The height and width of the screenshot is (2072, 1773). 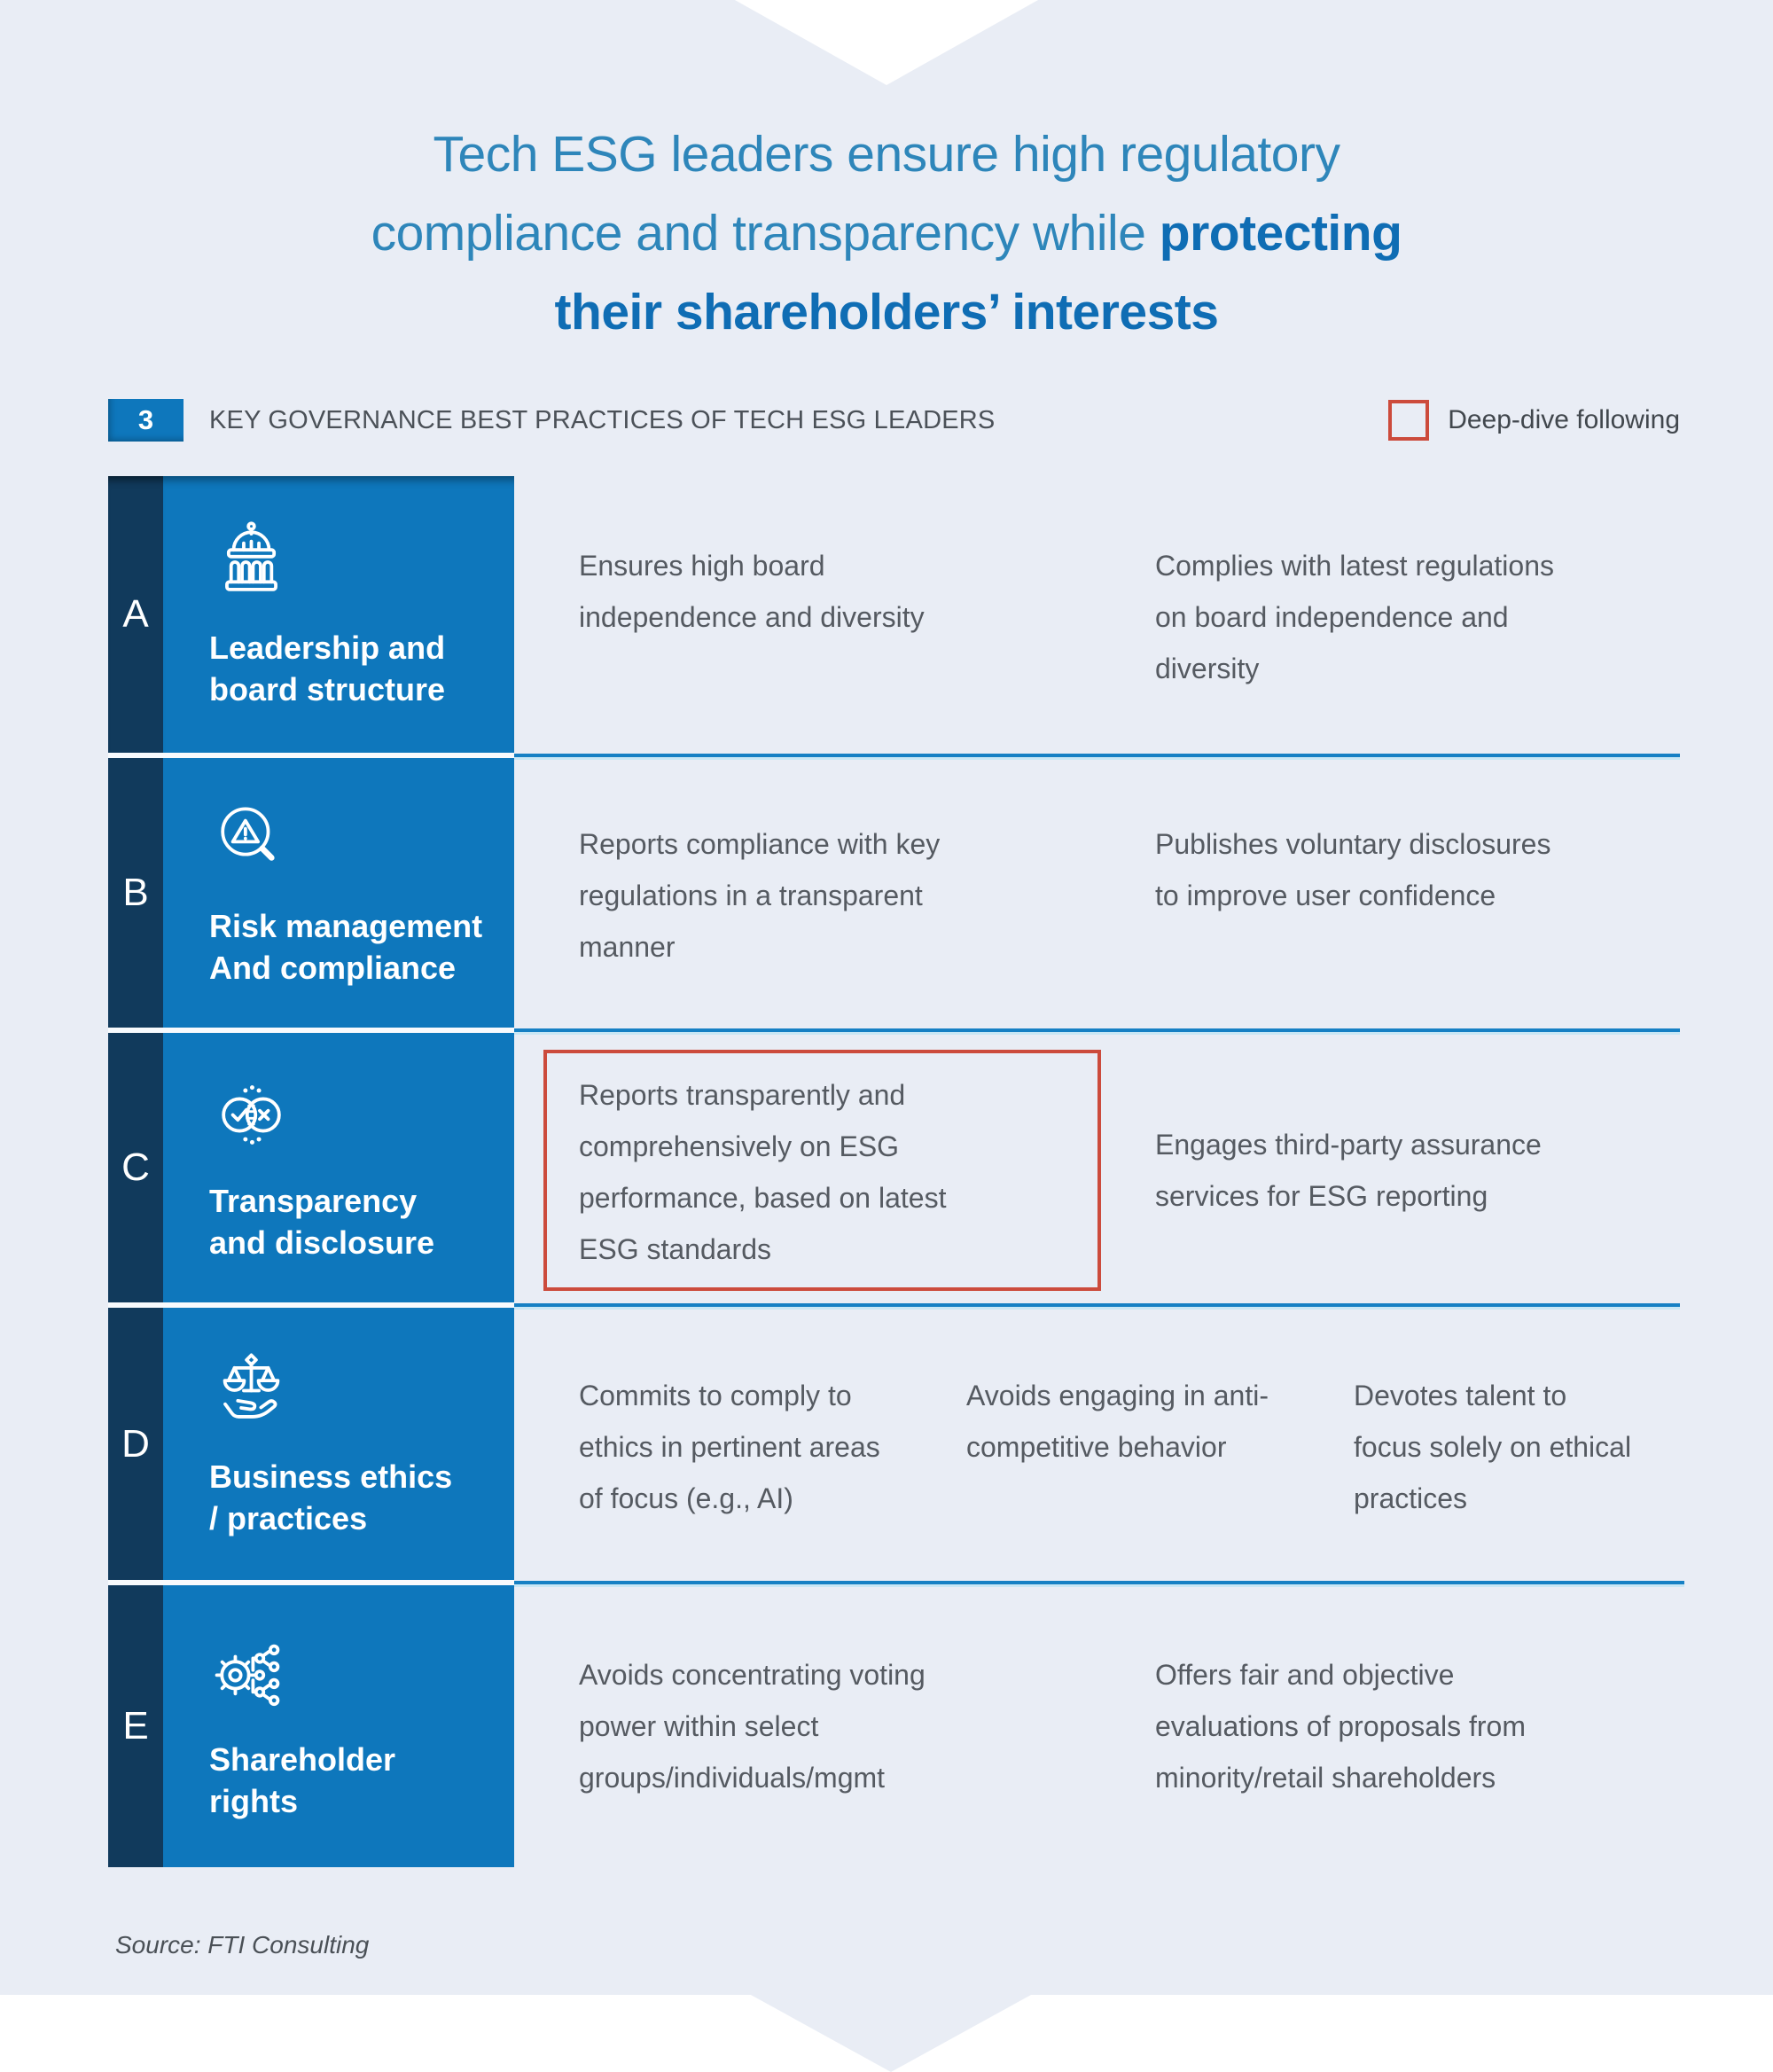 What do you see at coordinates (135, 895) in the screenshot?
I see `row-letter: B` at bounding box center [135, 895].